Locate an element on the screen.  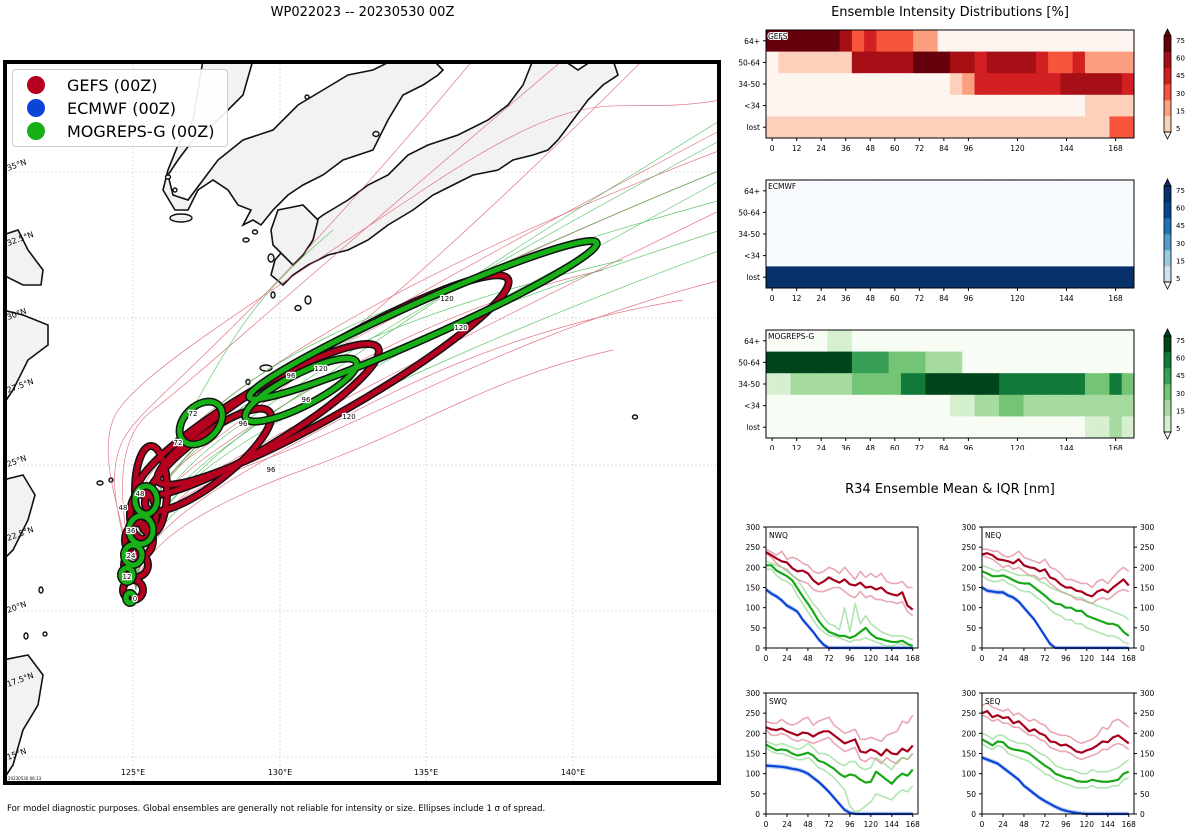
quadrant-label: SWQ is located at coordinates (778, 701).